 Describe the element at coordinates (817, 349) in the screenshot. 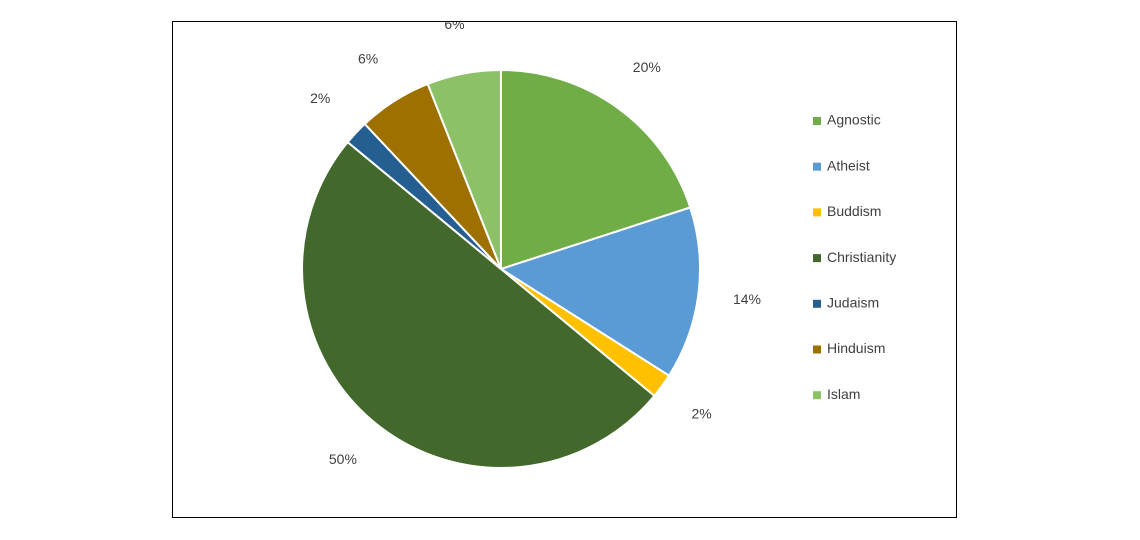

I see `legend-swatch-hinduism` at that location.